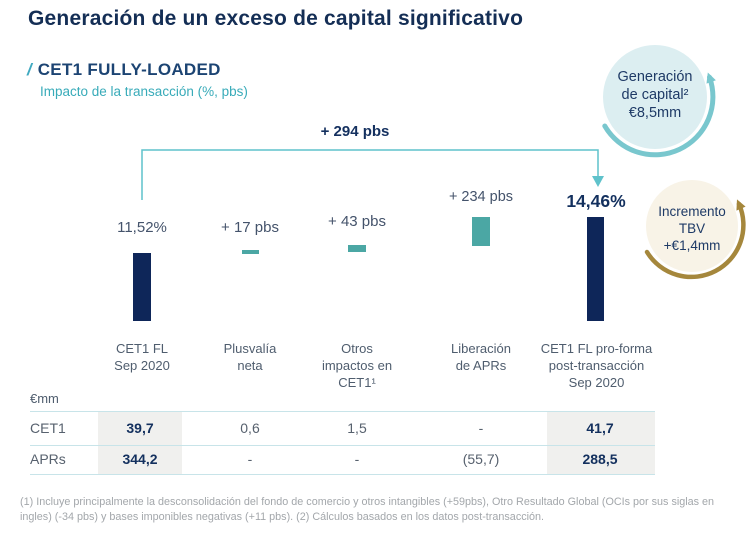  I want to click on section-header: / CET1 FULLY-LOADED, so click(124, 70).